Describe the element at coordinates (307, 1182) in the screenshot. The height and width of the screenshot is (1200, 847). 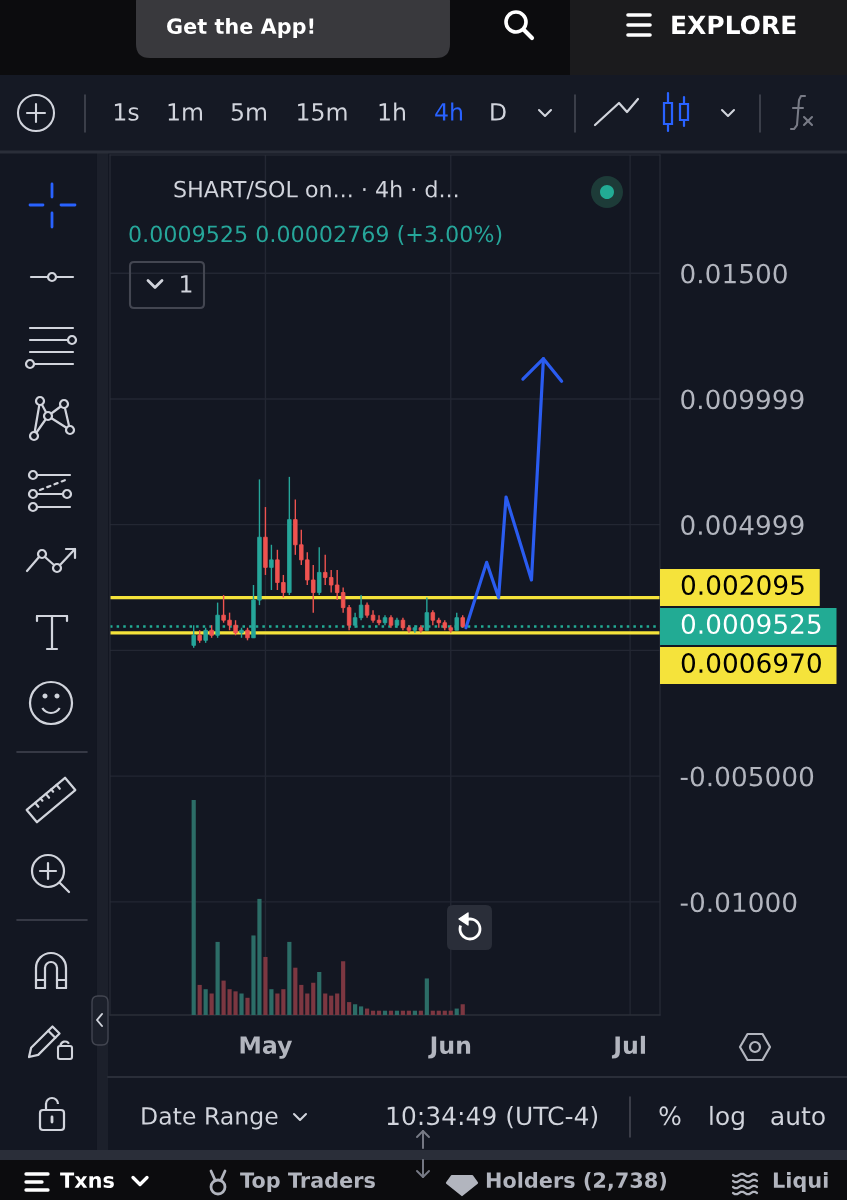
I see `text: Top Traders` at that location.